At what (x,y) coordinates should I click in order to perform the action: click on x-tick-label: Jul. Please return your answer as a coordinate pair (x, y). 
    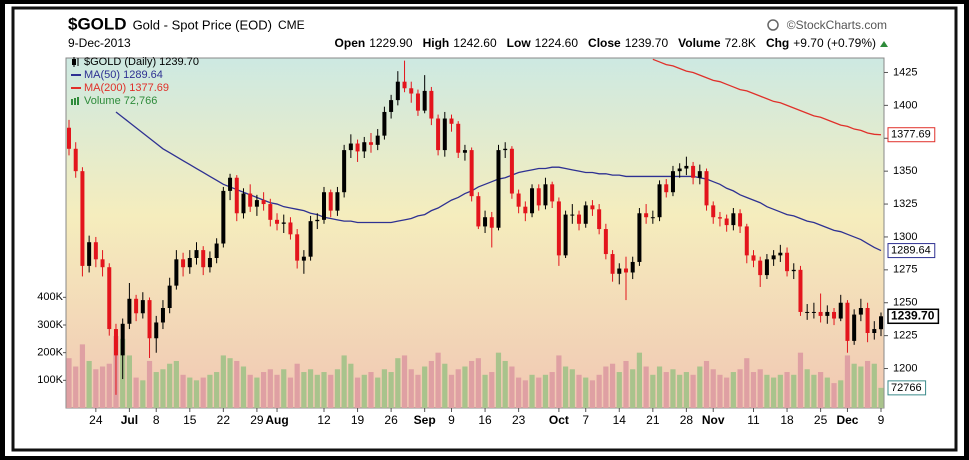
    Looking at the image, I should click on (129, 420).